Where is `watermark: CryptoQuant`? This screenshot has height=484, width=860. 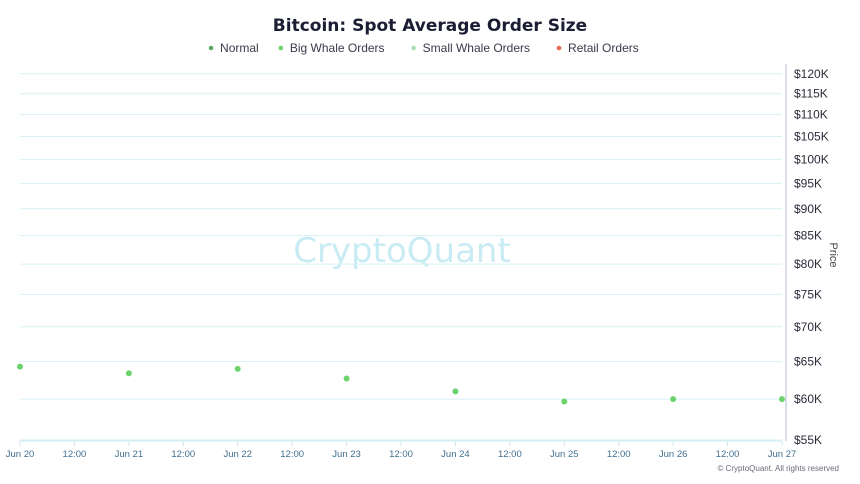
watermark: CryptoQuant is located at coordinates (402, 251).